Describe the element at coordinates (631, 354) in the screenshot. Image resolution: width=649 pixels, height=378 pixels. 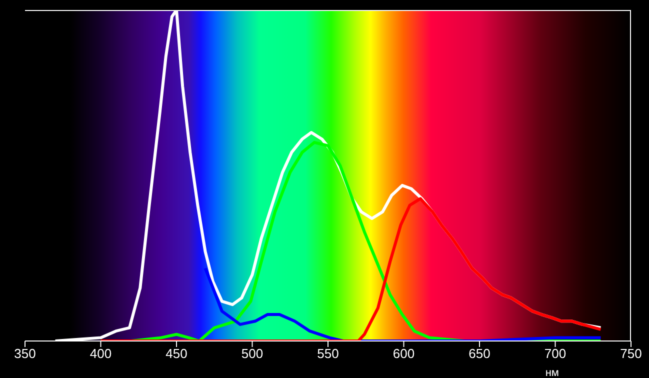
I see `x-tick-label: 750` at that location.